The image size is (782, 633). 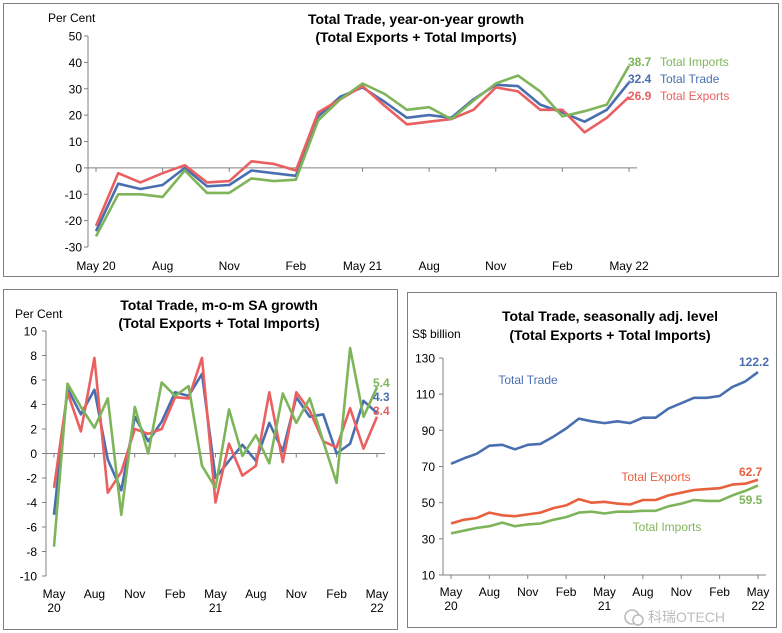 What do you see at coordinates (74, 221) in the screenshot?
I see `y-tick-label: -20` at bounding box center [74, 221].